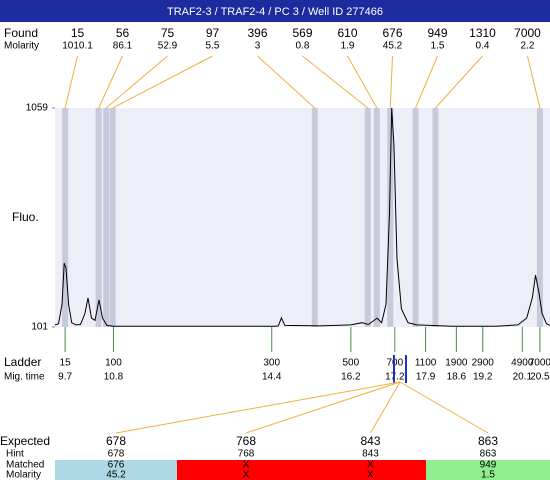 The width and height of the screenshot is (550, 480). Describe the element at coordinates (539, 363) in the screenshot. I see `ladder-size: 7000` at that location.